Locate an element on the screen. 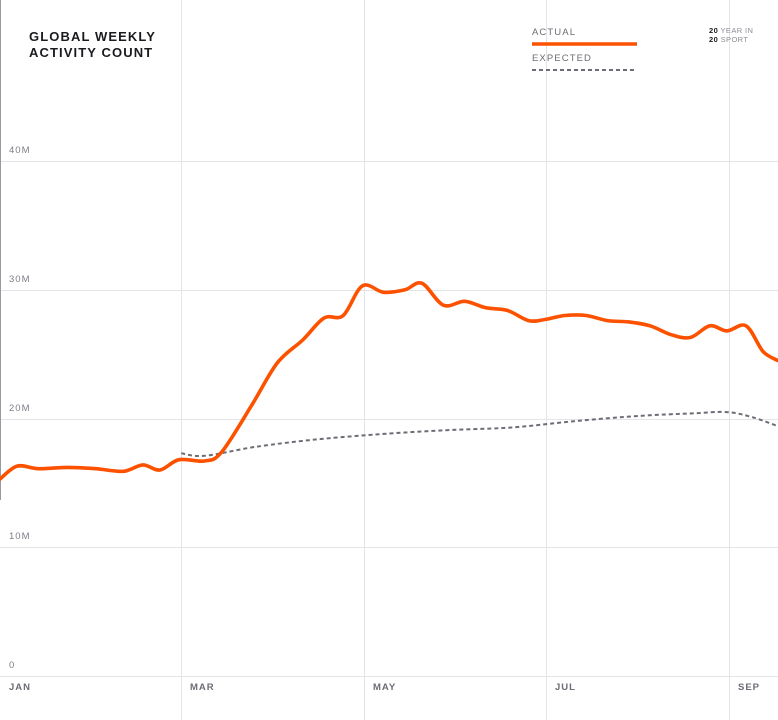 This screenshot has height=720, width=778. legend-expected-label: EXPECTED is located at coordinates (562, 58).